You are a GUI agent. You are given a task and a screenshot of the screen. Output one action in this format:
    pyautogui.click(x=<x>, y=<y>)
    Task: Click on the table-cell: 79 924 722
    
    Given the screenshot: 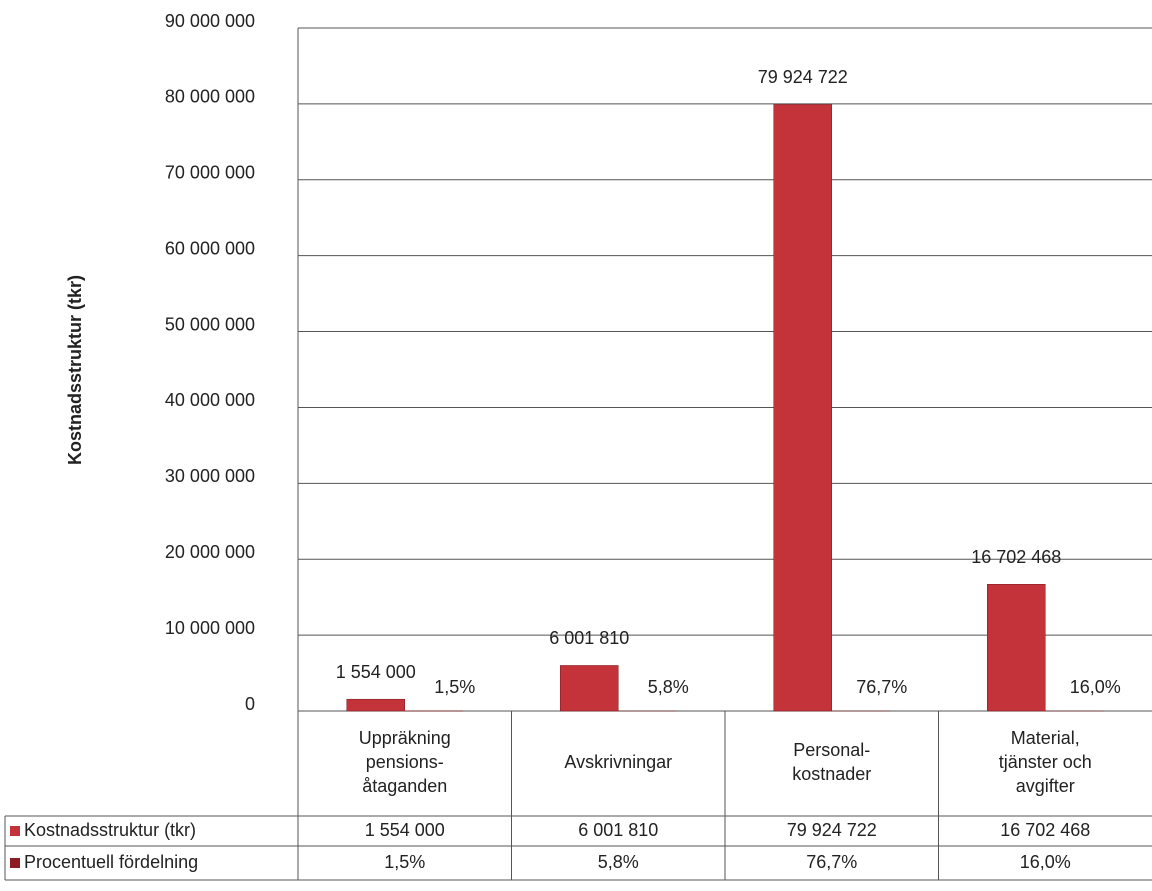 What is the action you would take?
    pyautogui.click(x=832, y=830)
    